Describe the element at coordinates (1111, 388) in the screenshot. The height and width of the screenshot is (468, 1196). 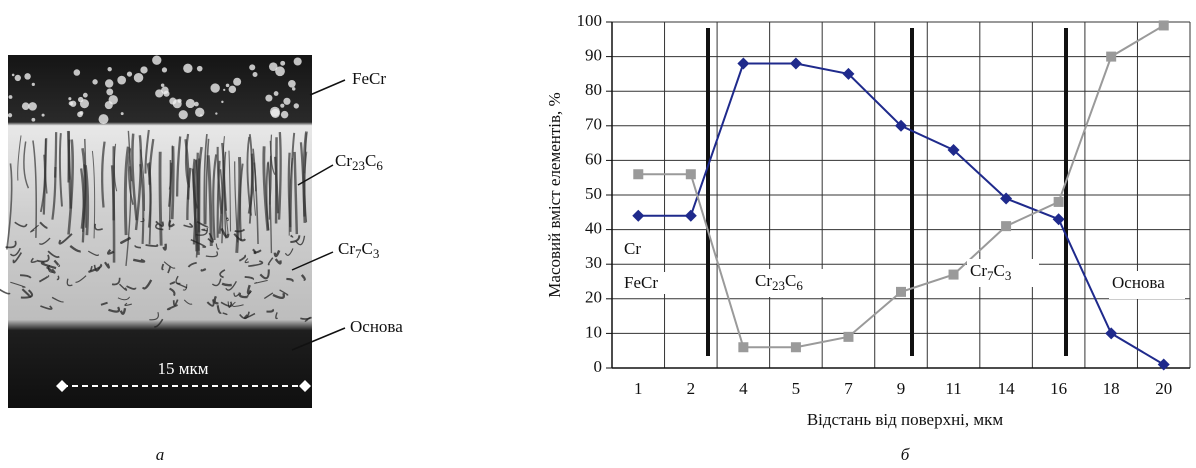
I see `x-tick-label: 18` at that location.